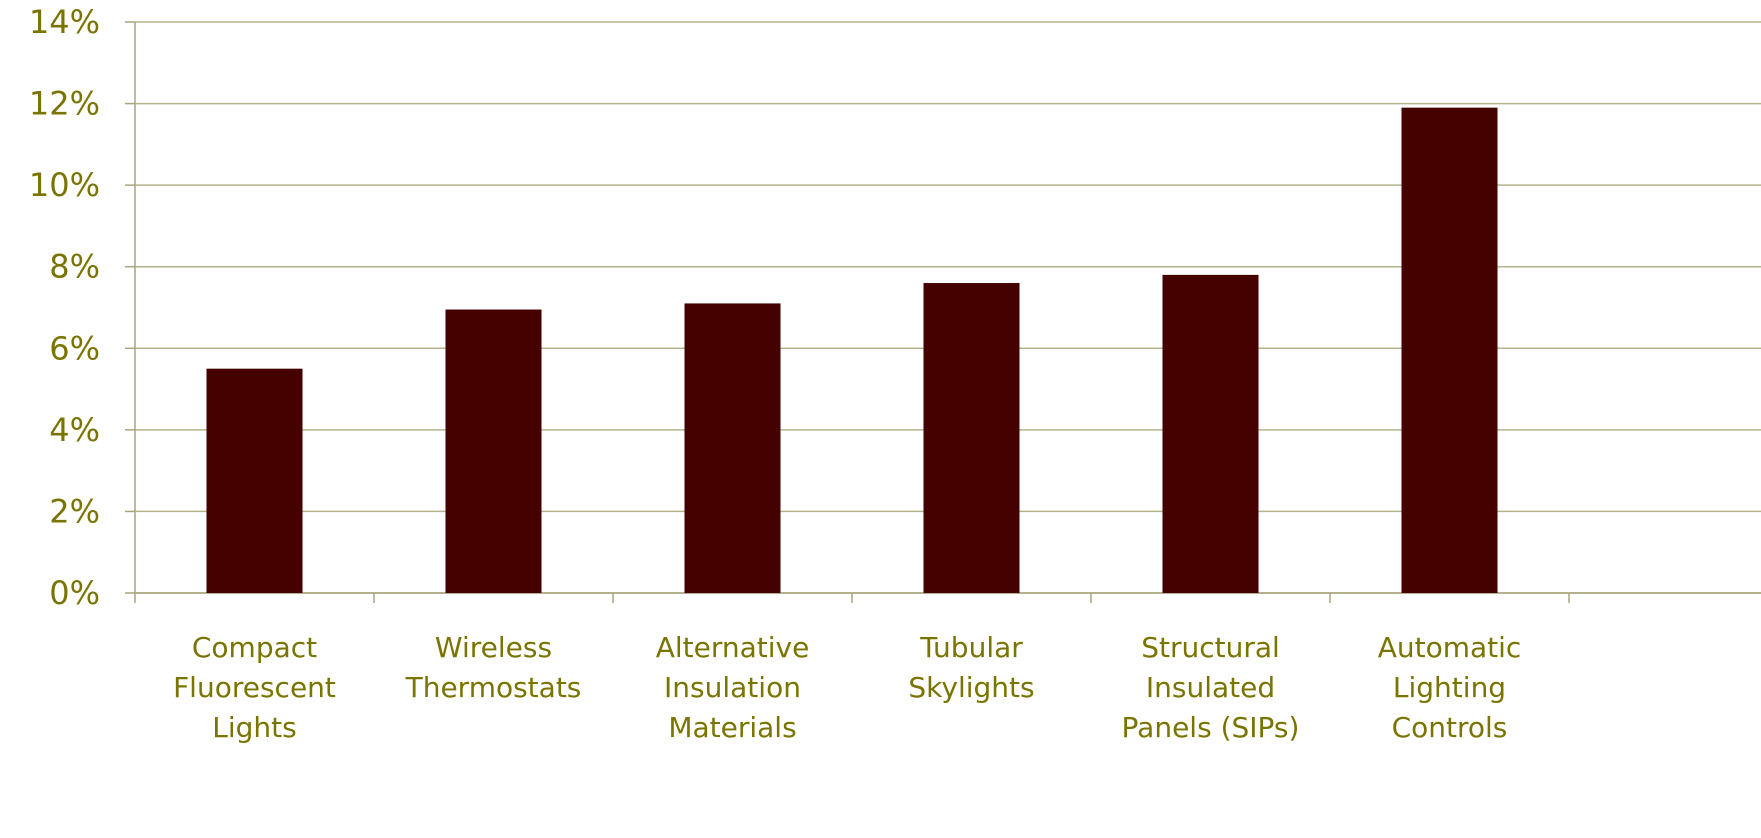  What do you see at coordinates (971, 667) in the screenshot?
I see `x-tick-label-3: Tubular Skylights` at bounding box center [971, 667].